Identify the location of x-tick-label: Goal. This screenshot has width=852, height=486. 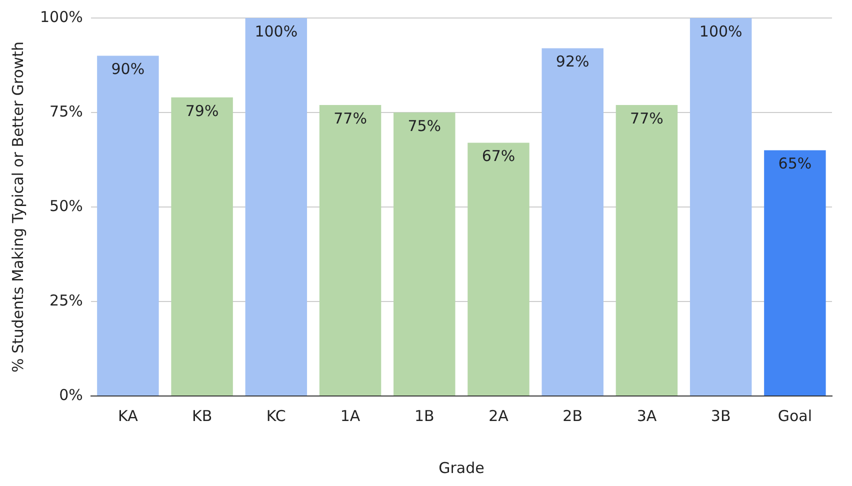
(795, 415).